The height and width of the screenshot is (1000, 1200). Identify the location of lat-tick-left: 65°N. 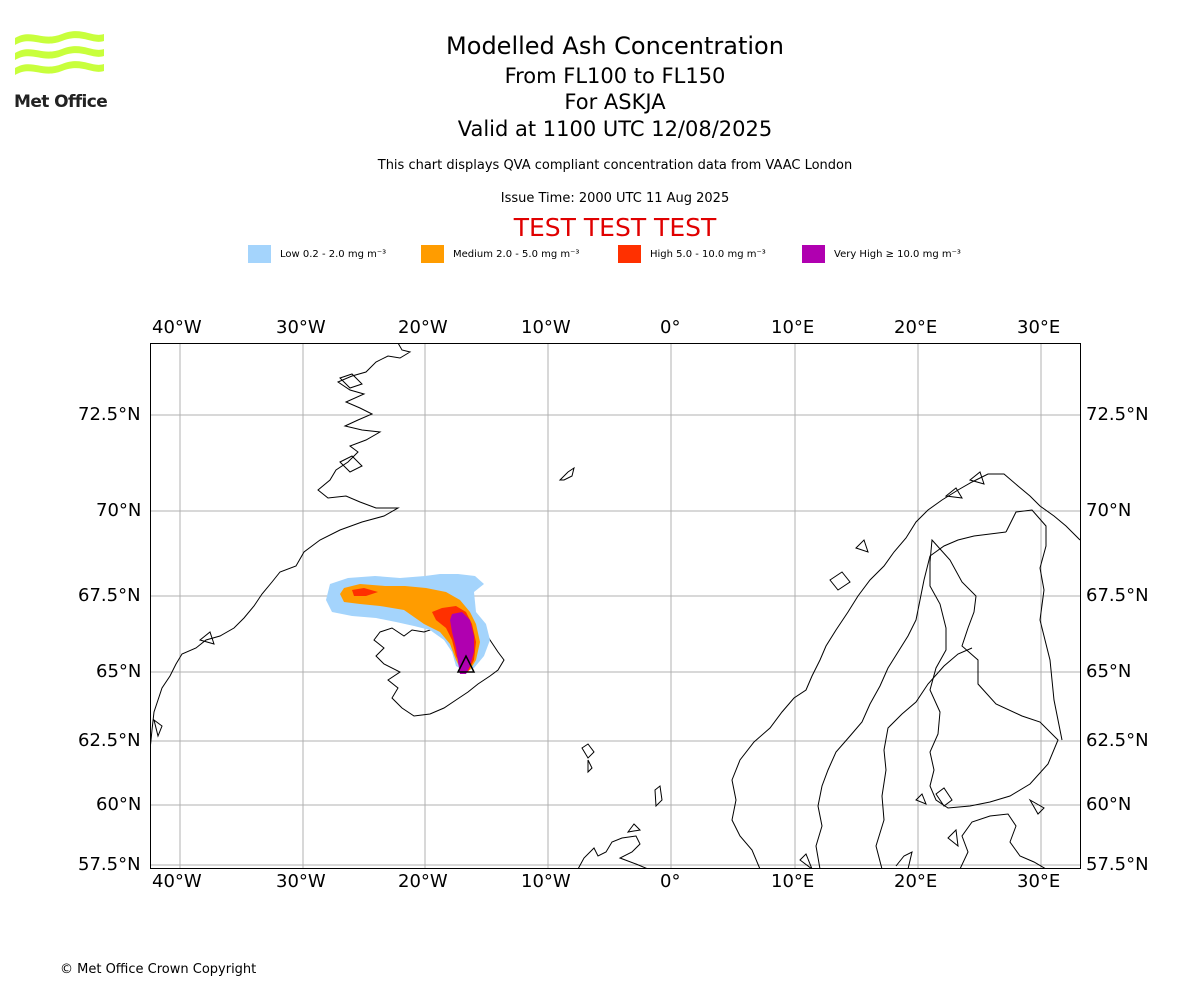
(119, 671).